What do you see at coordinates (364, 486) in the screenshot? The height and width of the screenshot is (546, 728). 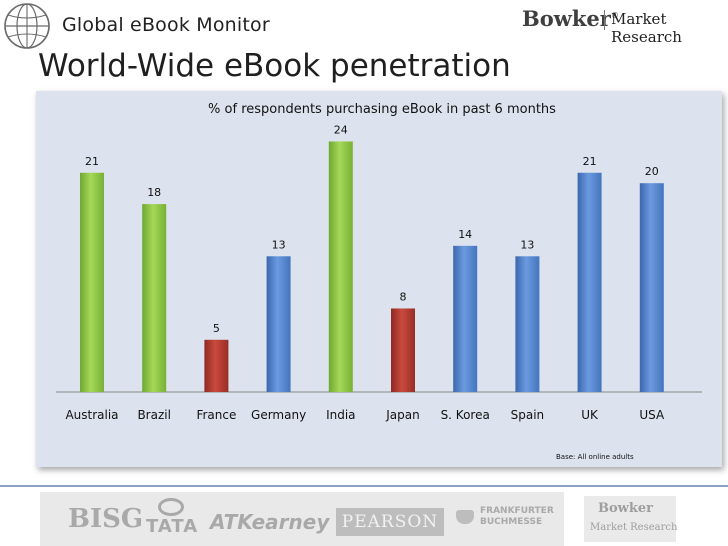 I see `footer-divider` at bounding box center [364, 486].